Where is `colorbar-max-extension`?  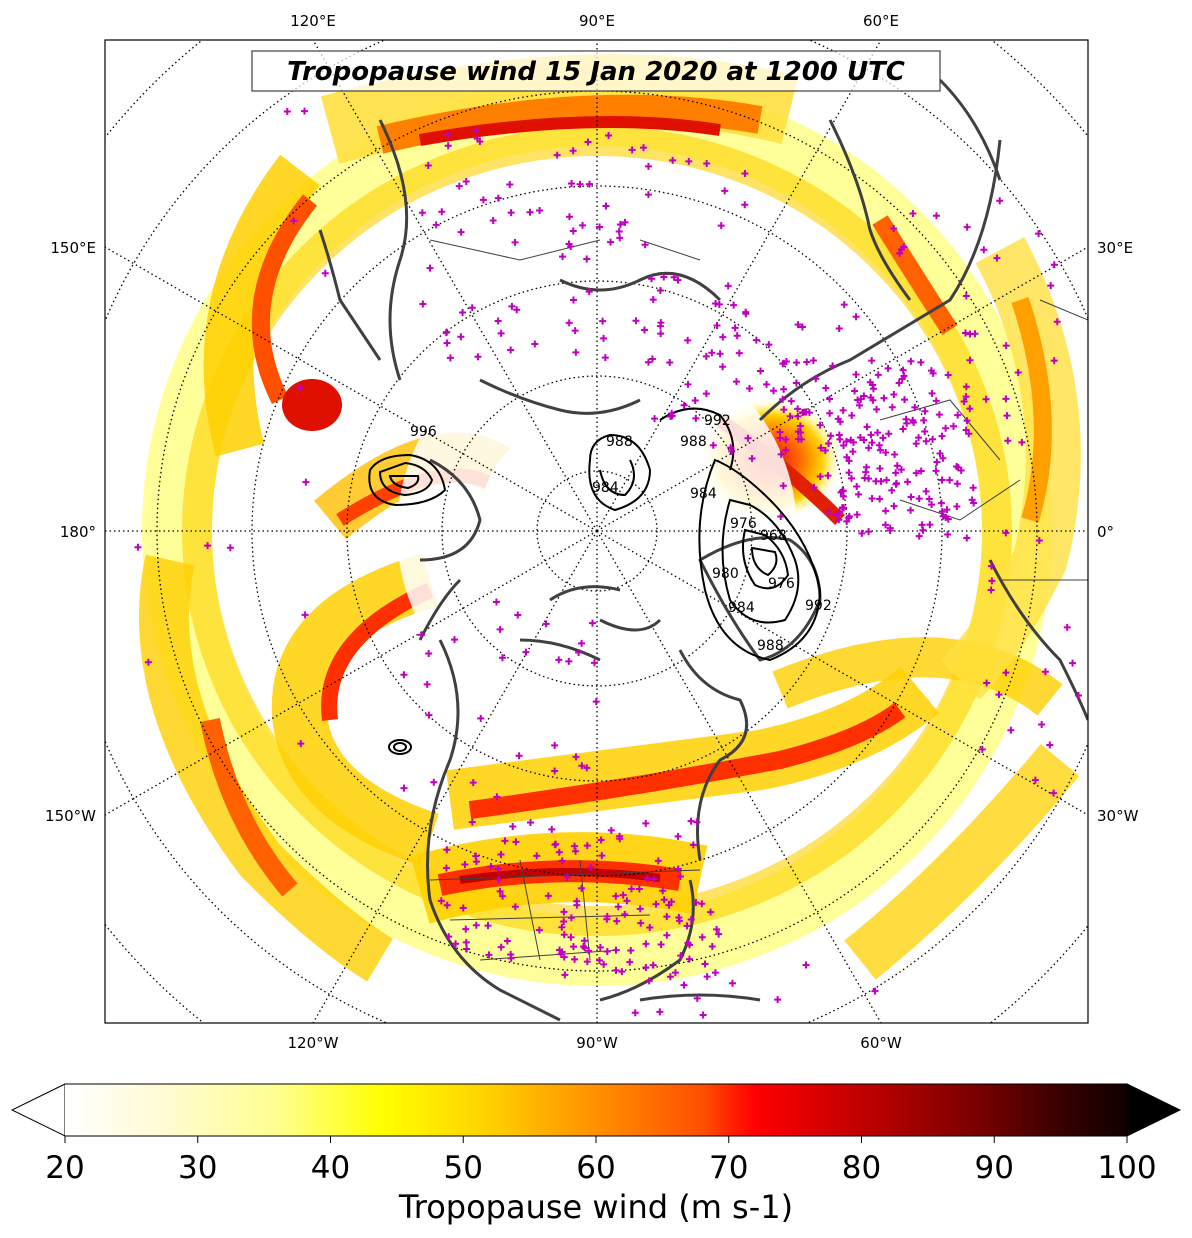 colorbar-max-extension is located at coordinates (1154, 1110).